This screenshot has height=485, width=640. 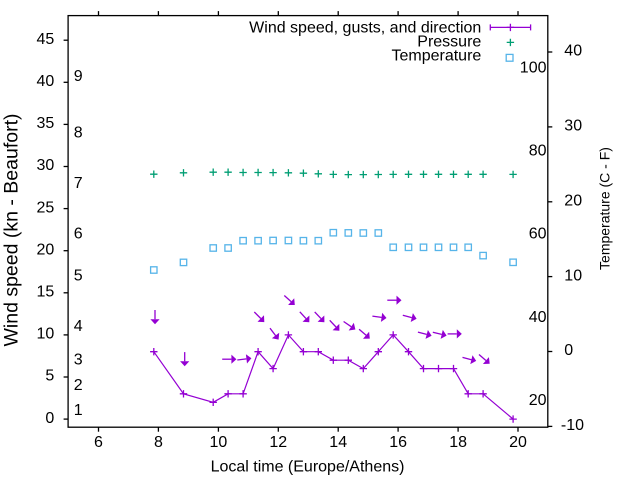 What do you see at coordinates (46, 292) in the screenshot?
I see `svg-text: 15` at bounding box center [46, 292].